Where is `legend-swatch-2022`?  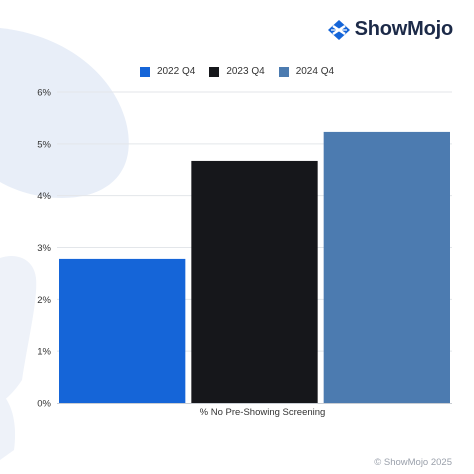 legend-swatch-2022 is located at coordinates (144, 71).